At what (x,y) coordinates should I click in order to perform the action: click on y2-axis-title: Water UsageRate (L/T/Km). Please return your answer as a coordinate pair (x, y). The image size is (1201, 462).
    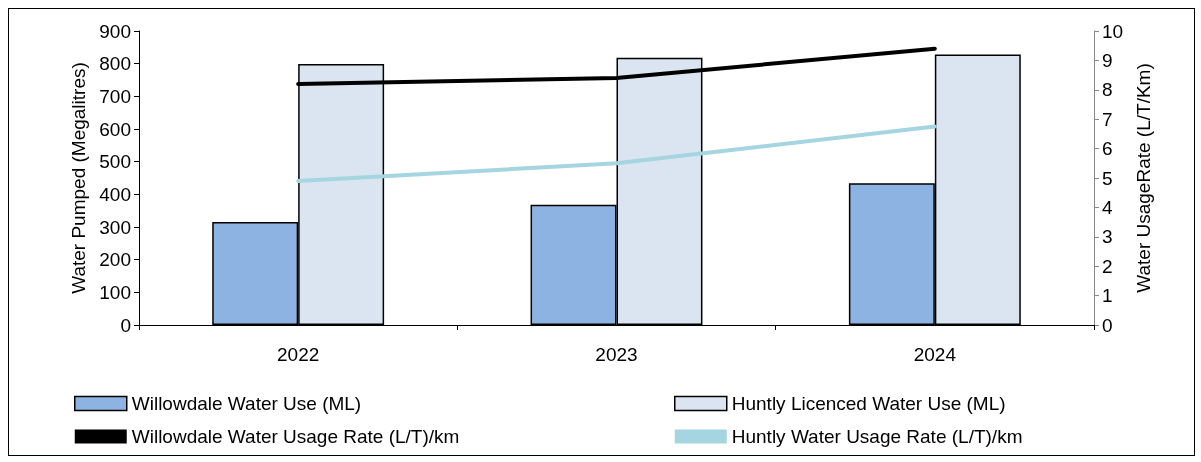
    Looking at the image, I should click on (1144, 178).